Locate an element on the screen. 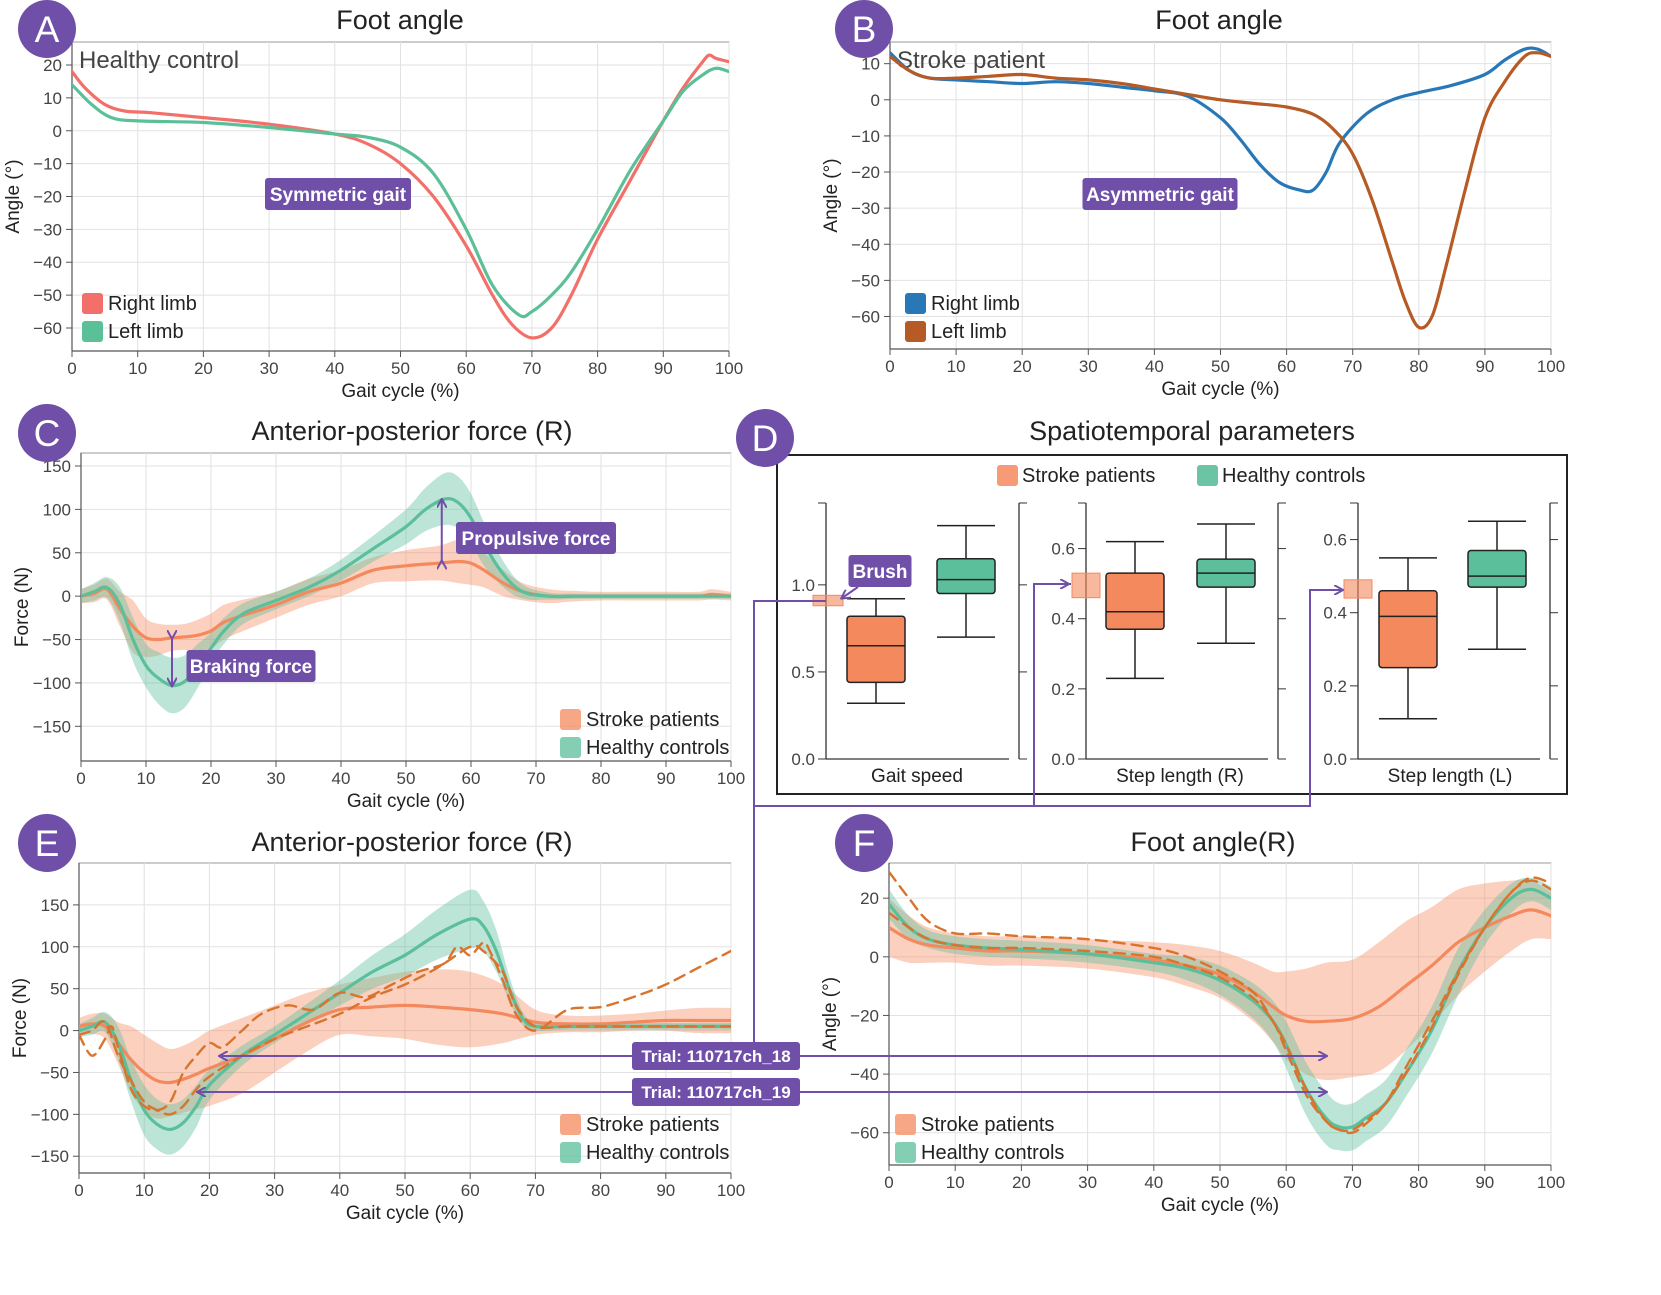  panel-letter-E: E is located at coordinates (47, 843).